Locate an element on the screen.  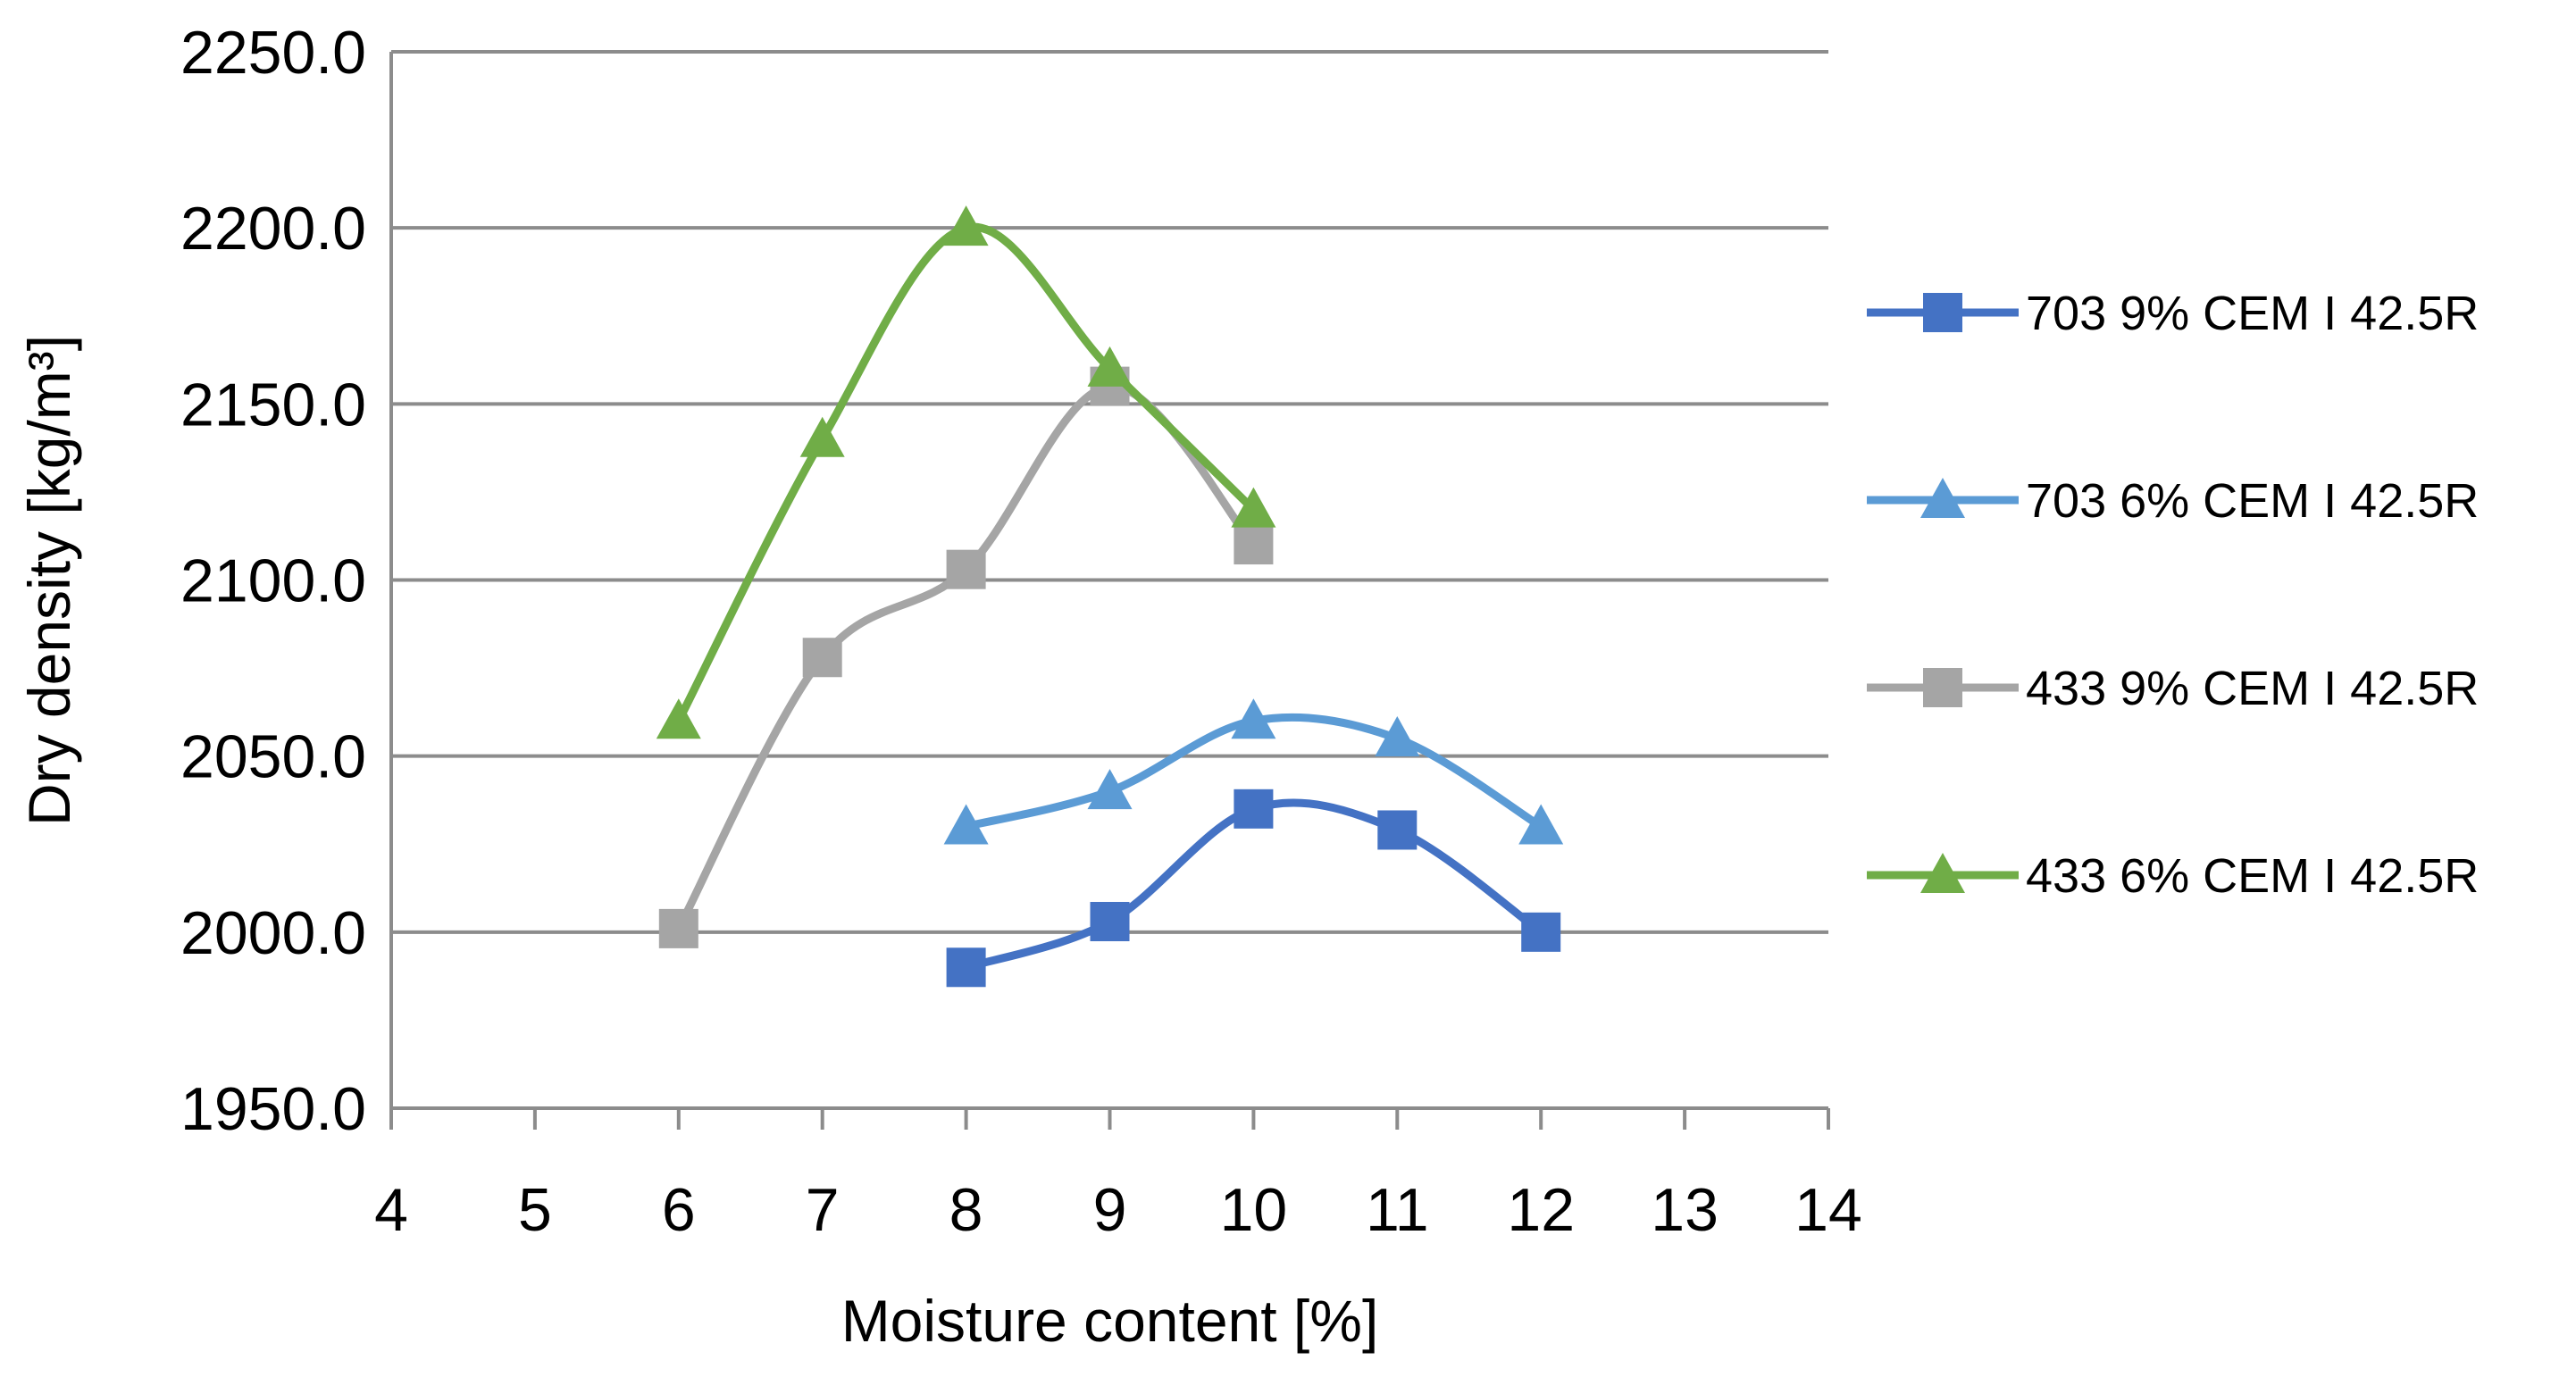
legend-label-1: 703 6% CEM I 42.5R is located at coordinates (2253, 501).